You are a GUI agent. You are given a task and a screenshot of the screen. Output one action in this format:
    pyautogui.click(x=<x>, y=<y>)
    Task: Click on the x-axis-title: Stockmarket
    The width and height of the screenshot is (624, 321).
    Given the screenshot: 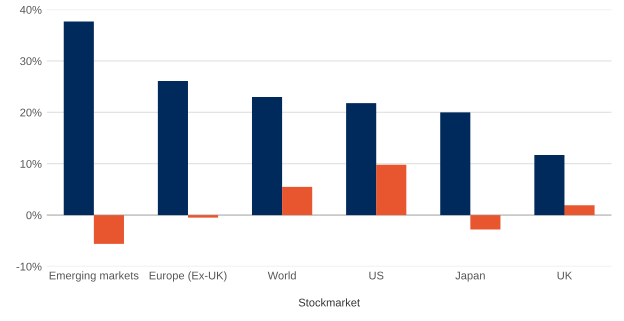 What is the action you would take?
    pyautogui.click(x=329, y=302)
    